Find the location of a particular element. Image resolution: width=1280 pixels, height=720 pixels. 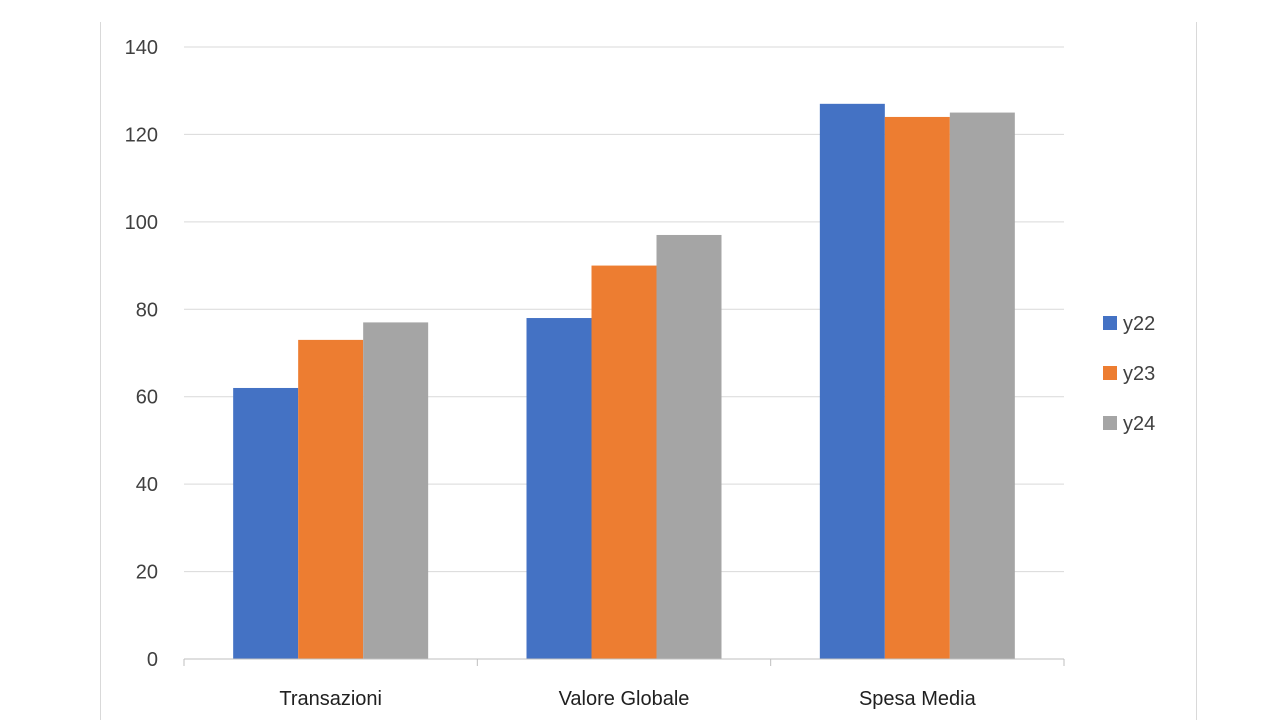

legend-swatch-y23 is located at coordinates (1110, 373).